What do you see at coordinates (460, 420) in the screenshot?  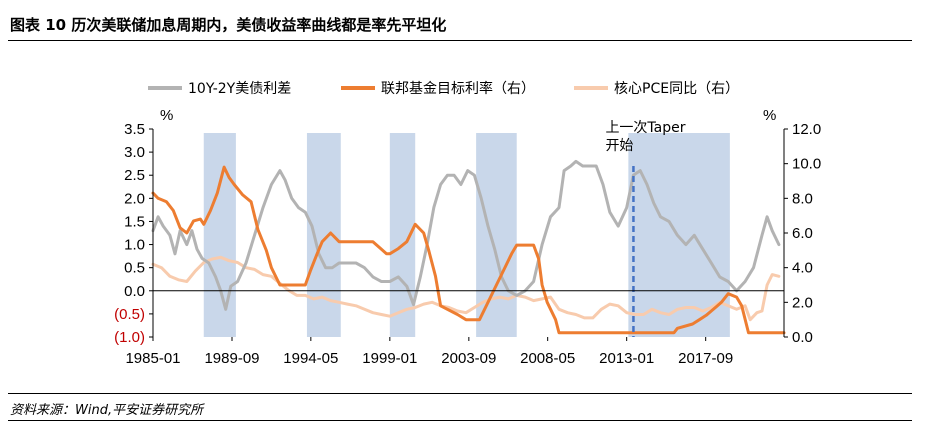 I see `footer-rule` at bounding box center [460, 420].